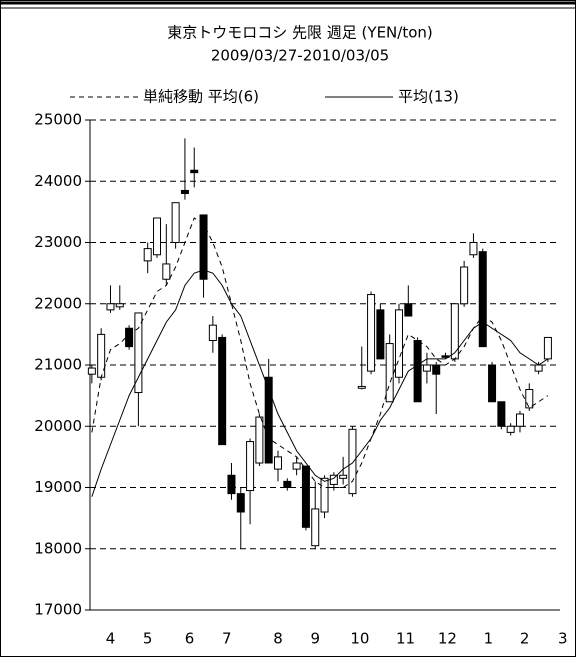 The image size is (576, 657). I want to click on y-tick-label: 23000, so click(58, 242).